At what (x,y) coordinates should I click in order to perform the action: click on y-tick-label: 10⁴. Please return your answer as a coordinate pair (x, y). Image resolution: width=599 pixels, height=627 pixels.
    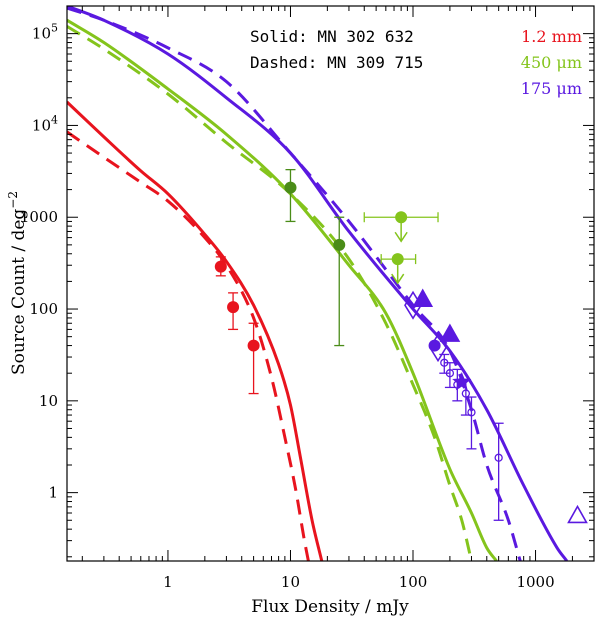
    Looking at the image, I should click on (45, 123).